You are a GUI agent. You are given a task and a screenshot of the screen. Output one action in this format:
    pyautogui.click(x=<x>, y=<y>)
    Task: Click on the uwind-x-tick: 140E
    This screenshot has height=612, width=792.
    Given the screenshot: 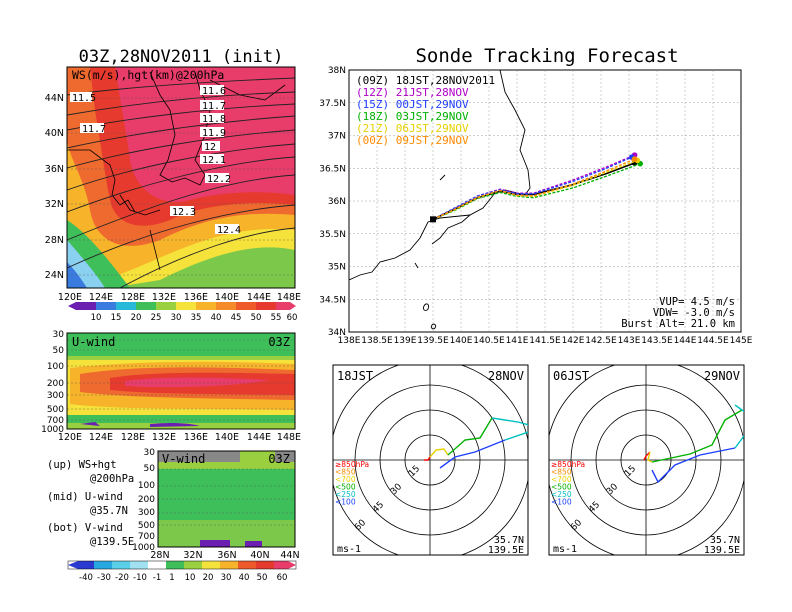 What is the action you would take?
    pyautogui.click(x=227, y=437)
    